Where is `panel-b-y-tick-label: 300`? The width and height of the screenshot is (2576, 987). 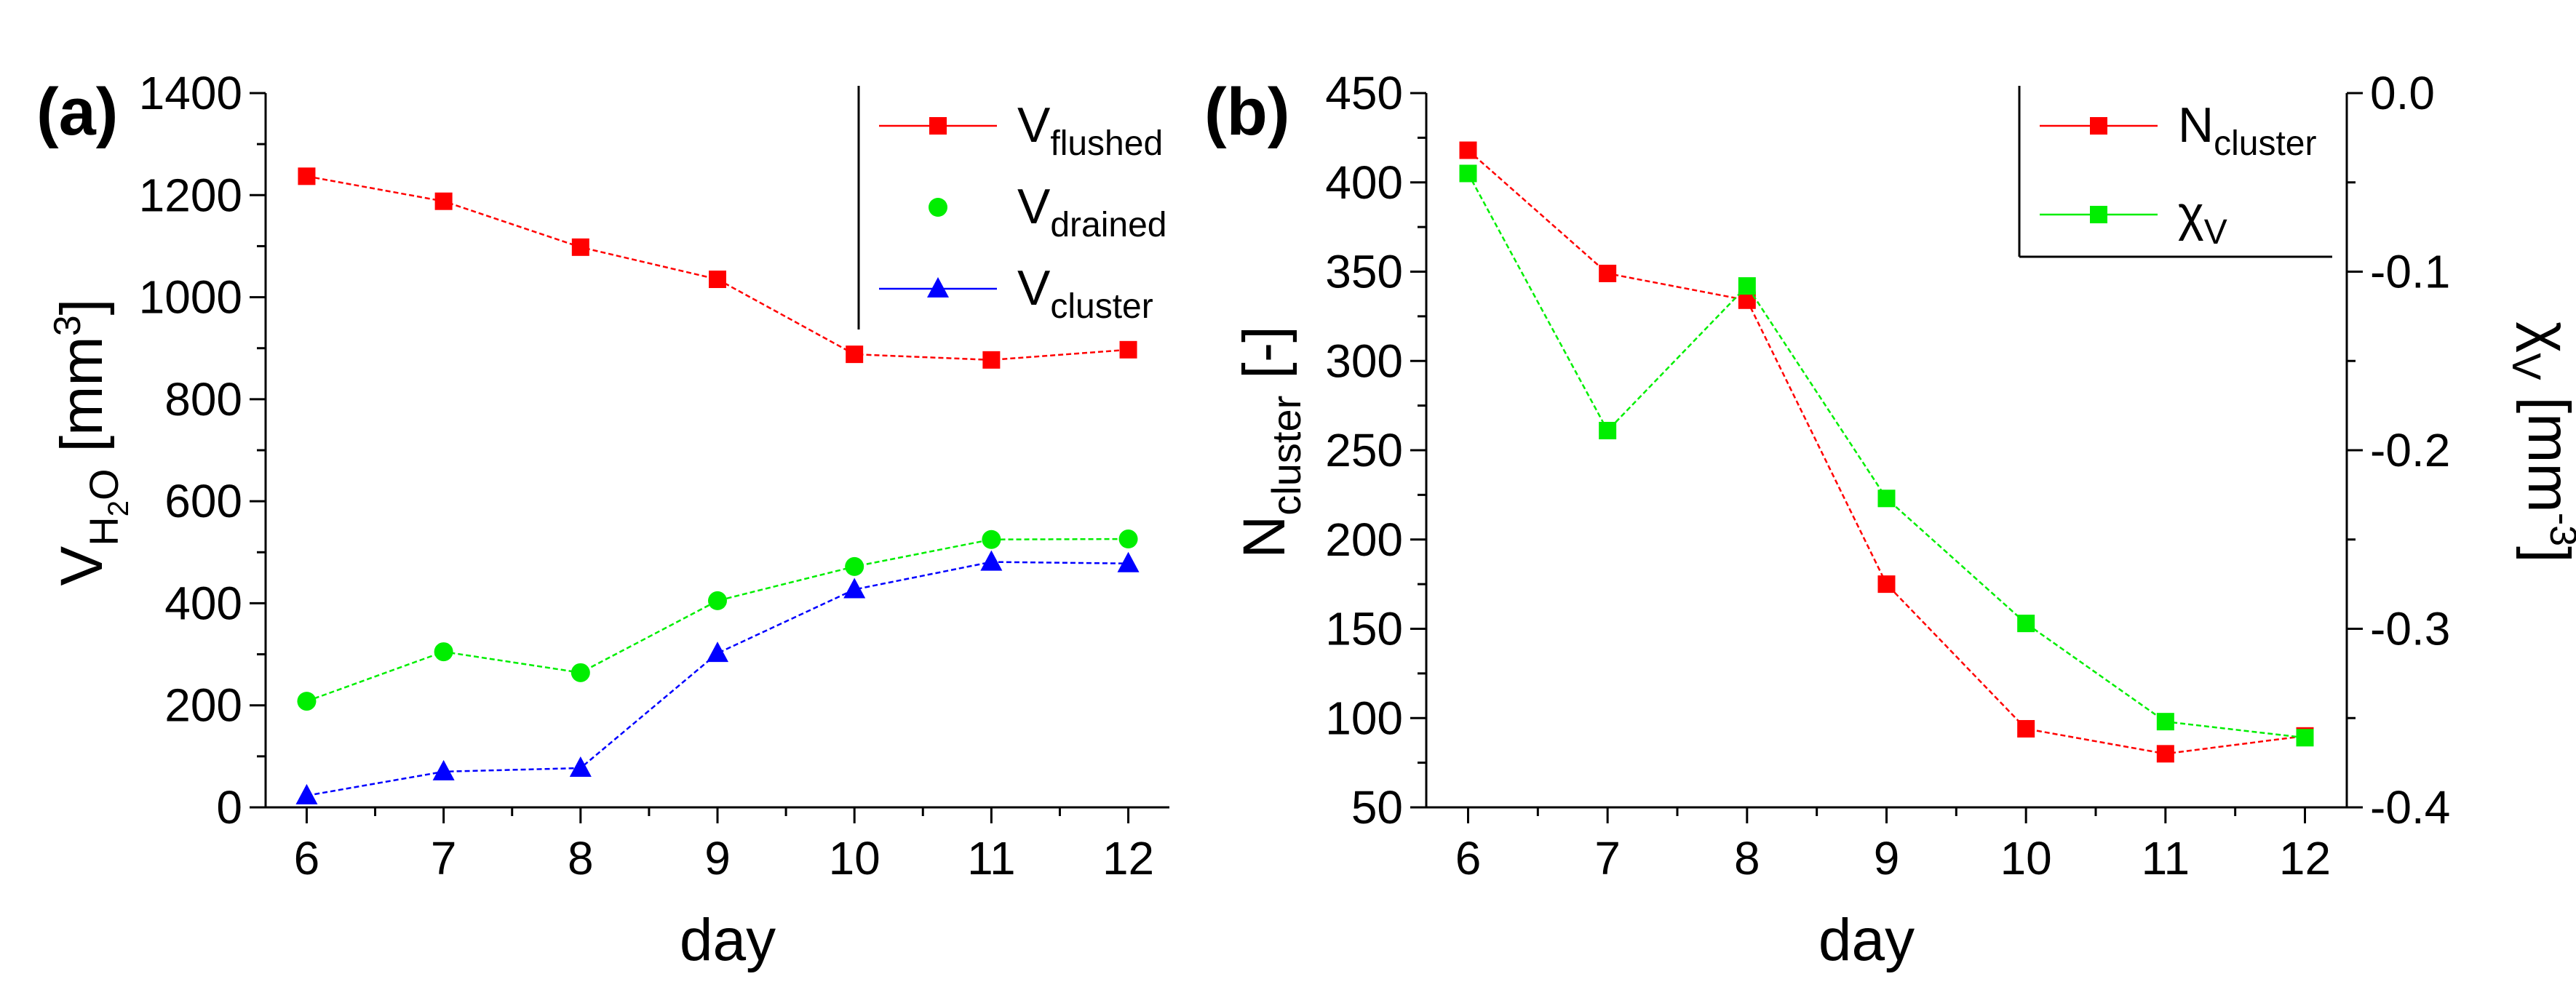
panel-b-y-tick-label: 300 is located at coordinates (1364, 361).